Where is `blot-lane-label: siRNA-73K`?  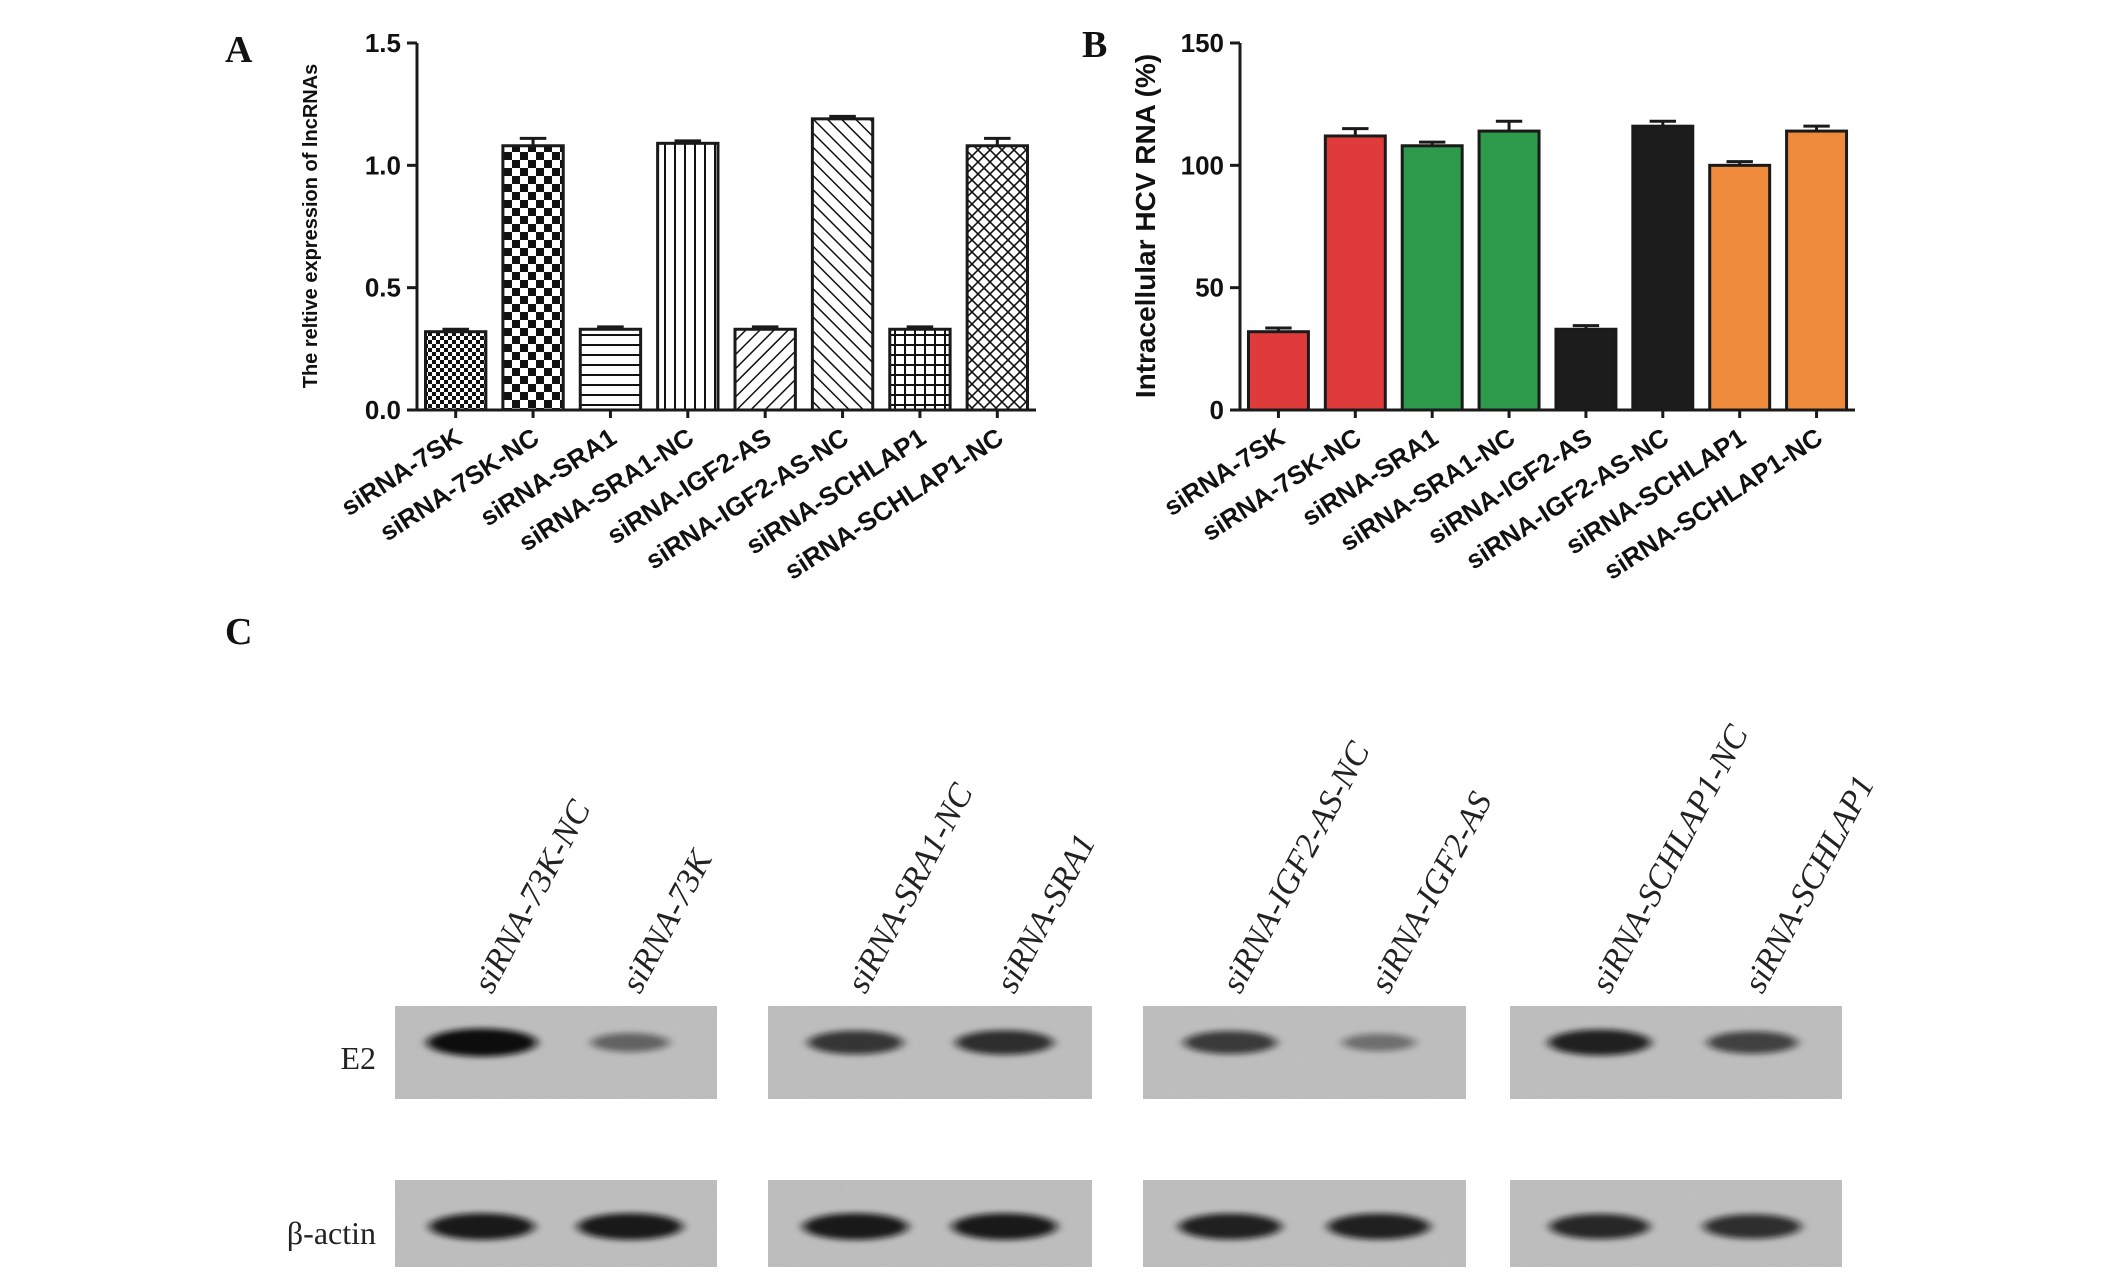
blot-lane-label: siRNA-73K is located at coordinates (667, 921).